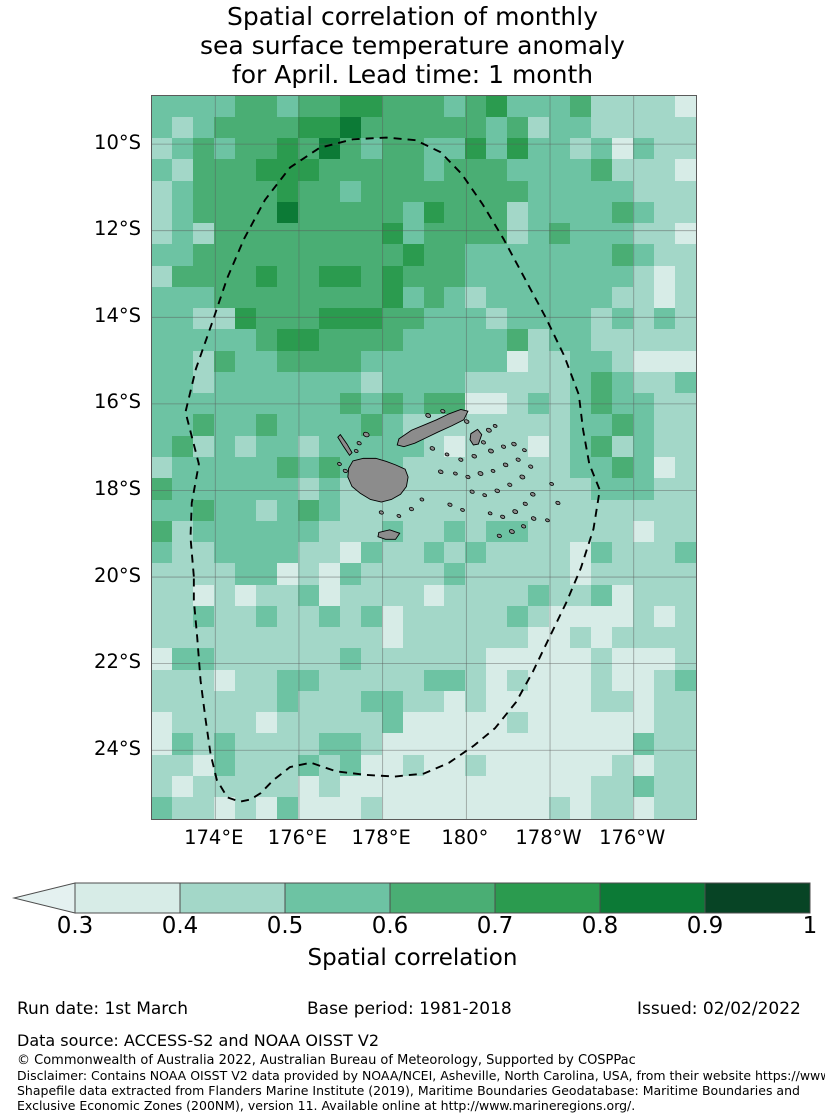 The width and height of the screenshot is (825, 1113). I want to click on y-tick-label: 14°S, so click(117, 315).